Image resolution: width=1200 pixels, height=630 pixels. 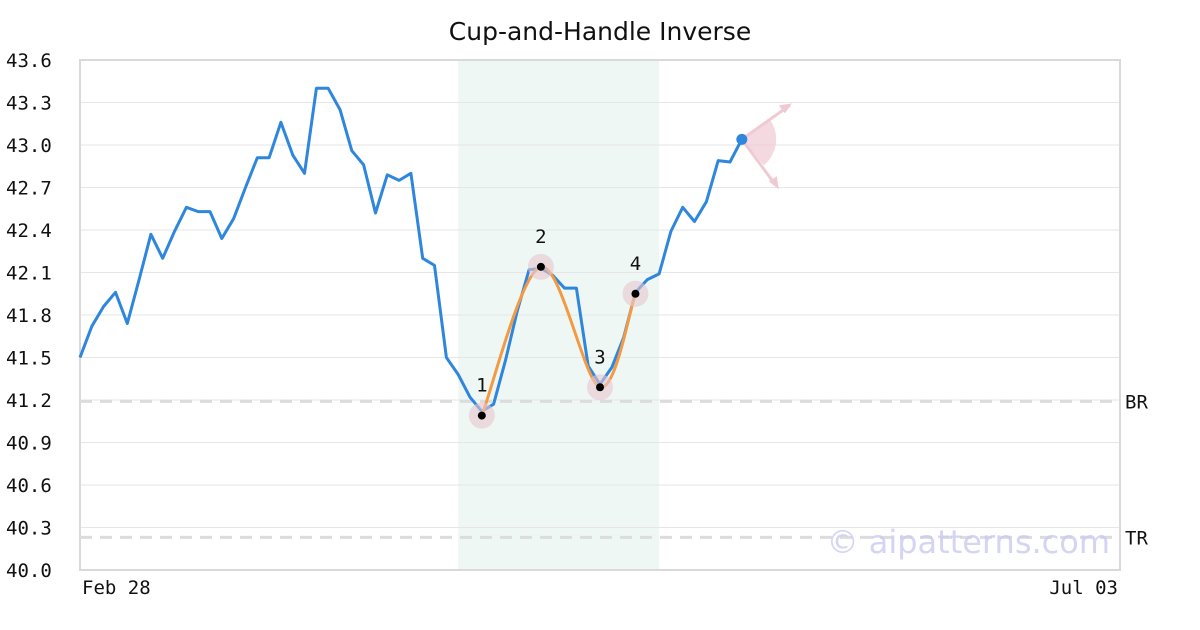 I want to click on y-tick-label: 43.3, so click(x=29, y=104).